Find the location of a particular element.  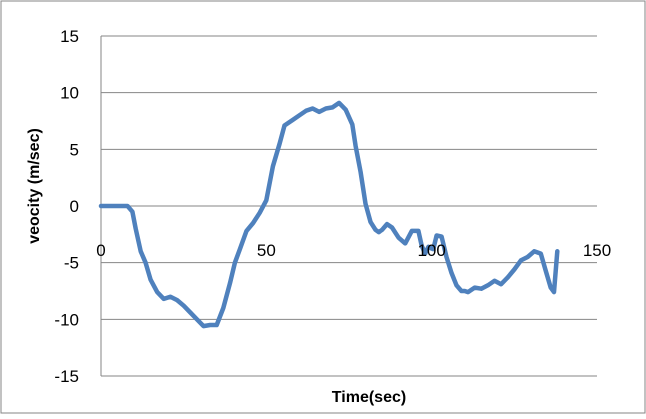

y-tick-labels: 15 10 5 0 -5 -10 -15 is located at coordinates (66, 206).